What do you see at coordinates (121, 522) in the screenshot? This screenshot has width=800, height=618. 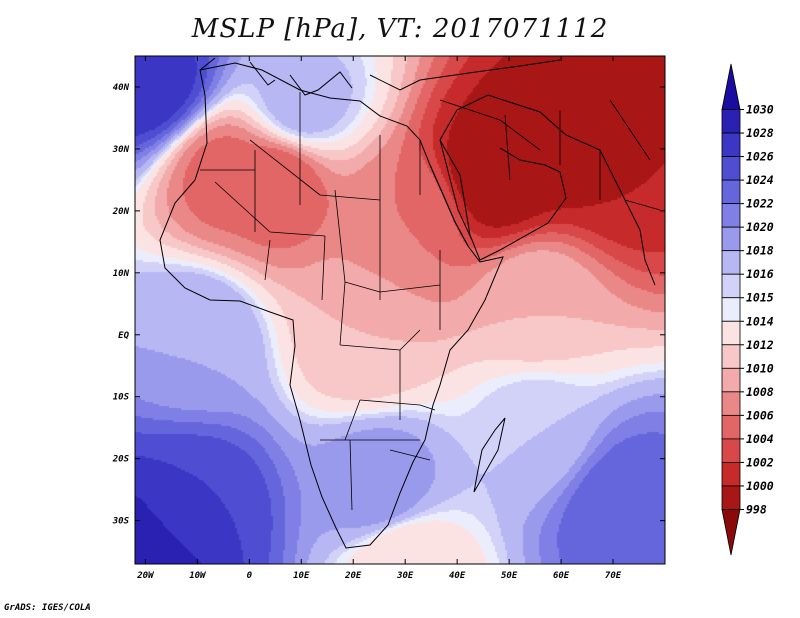 I see `lat-label: 30S` at bounding box center [121, 522].